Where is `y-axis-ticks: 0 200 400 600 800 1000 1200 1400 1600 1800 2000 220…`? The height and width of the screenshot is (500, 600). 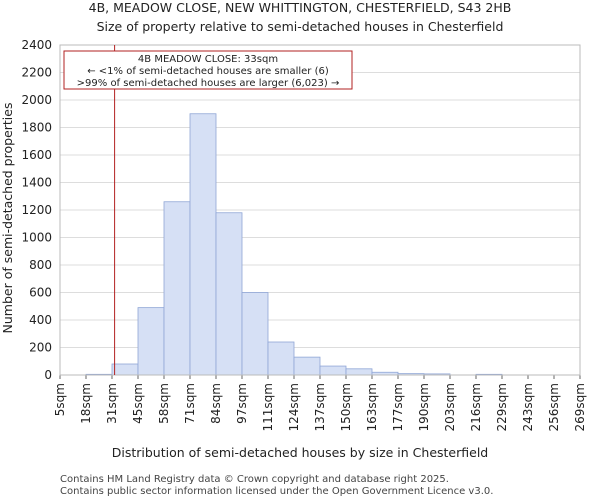 y-axis-ticks: 0 200 400 600 800 1000 1200 1400 1600 1800 2000 220… is located at coordinates (36, 210).